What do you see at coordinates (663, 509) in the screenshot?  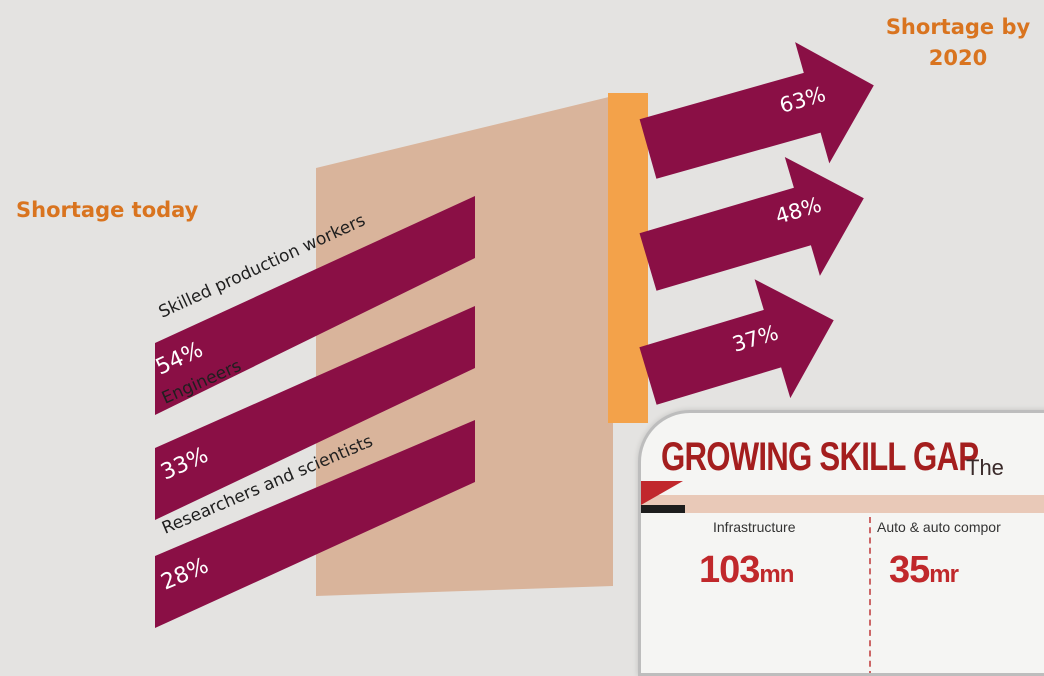 I see `inset-flag-bar` at bounding box center [663, 509].